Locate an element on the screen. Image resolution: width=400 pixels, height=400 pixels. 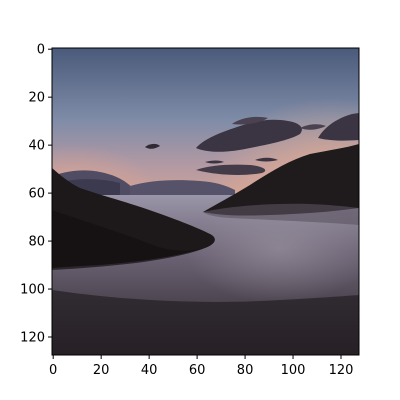
x-tick-label: 80 is located at coordinates (245, 370).